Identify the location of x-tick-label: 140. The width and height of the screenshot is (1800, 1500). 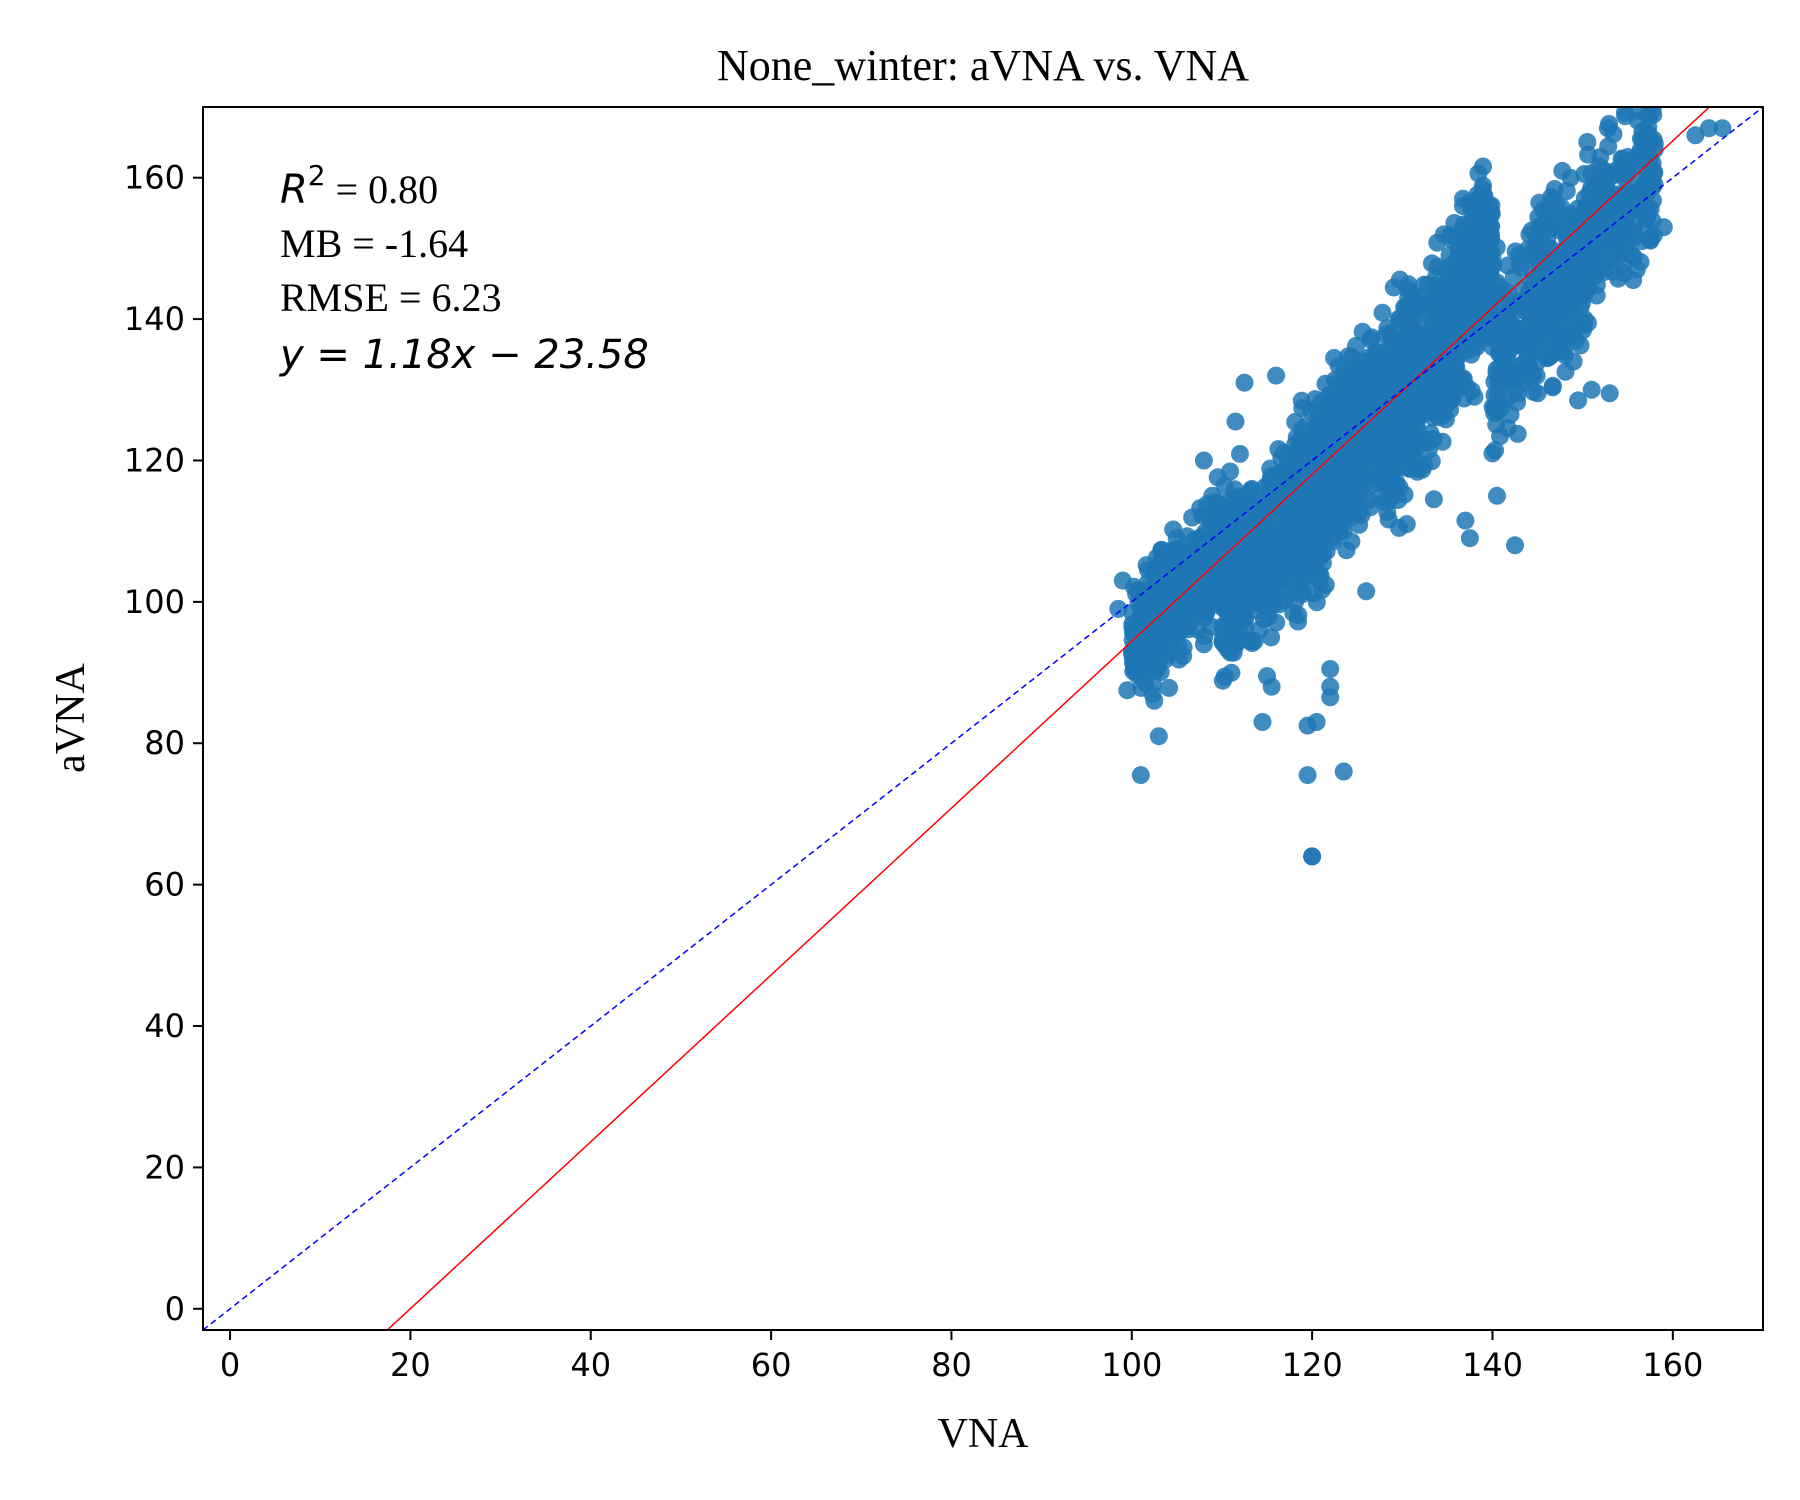
(1492, 1365).